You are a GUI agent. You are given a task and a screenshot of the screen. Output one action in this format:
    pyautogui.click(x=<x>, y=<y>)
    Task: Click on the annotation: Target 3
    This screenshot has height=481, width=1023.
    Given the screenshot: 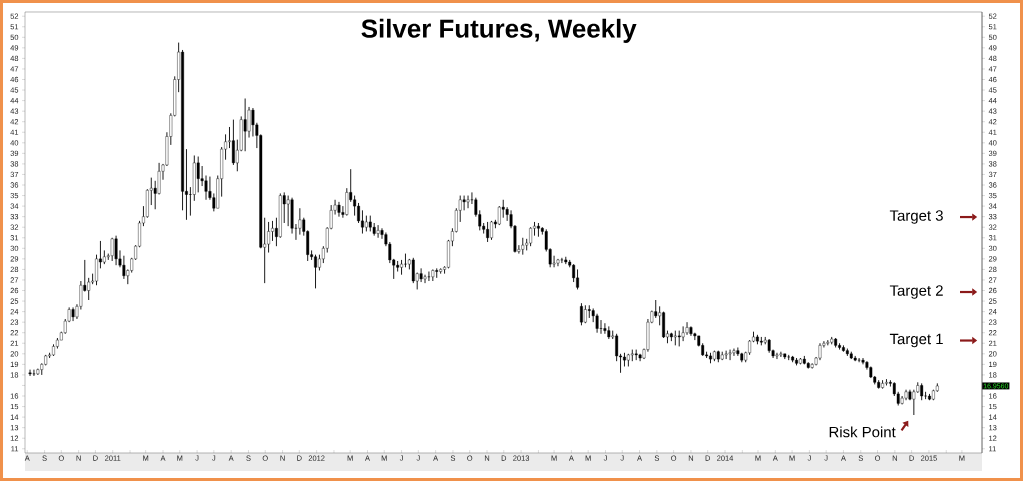 What is the action you would take?
    pyautogui.click(x=916, y=217)
    